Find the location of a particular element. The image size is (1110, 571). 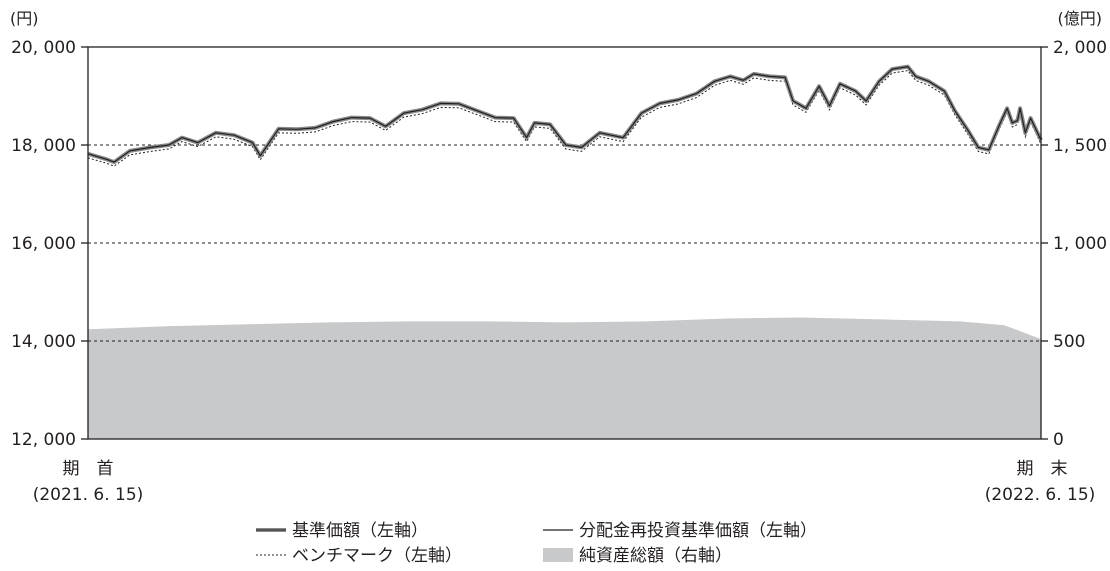

legend-label: 基準価額（左軸） is located at coordinates (360, 531).